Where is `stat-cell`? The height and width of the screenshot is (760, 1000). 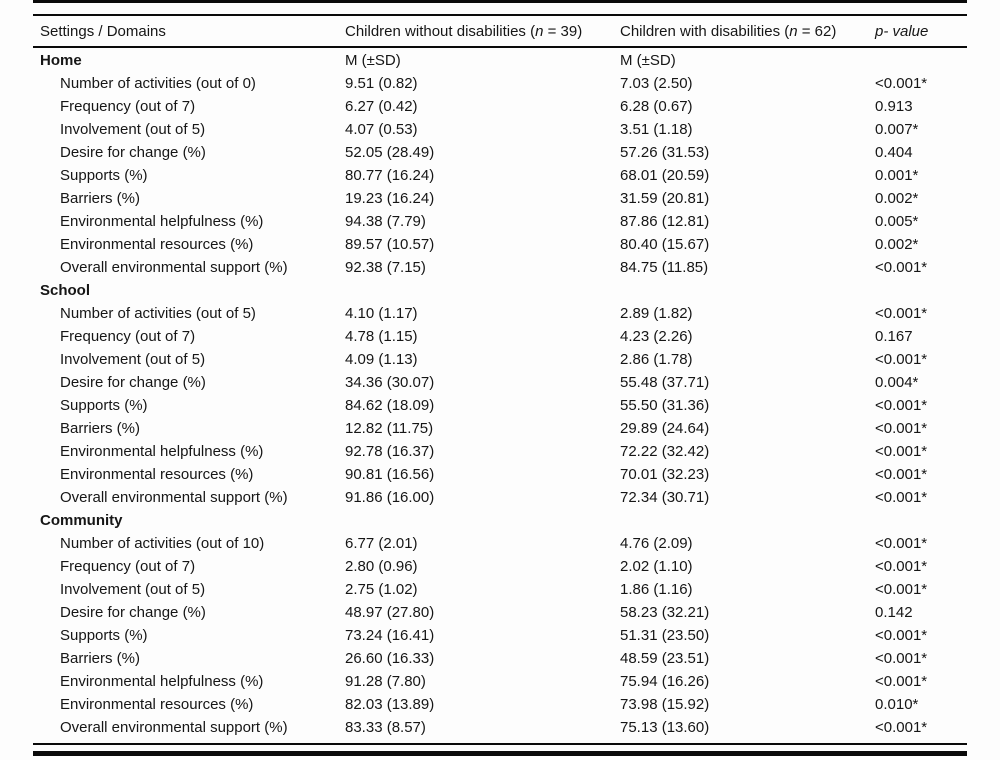 stat-cell is located at coordinates (482, 290).